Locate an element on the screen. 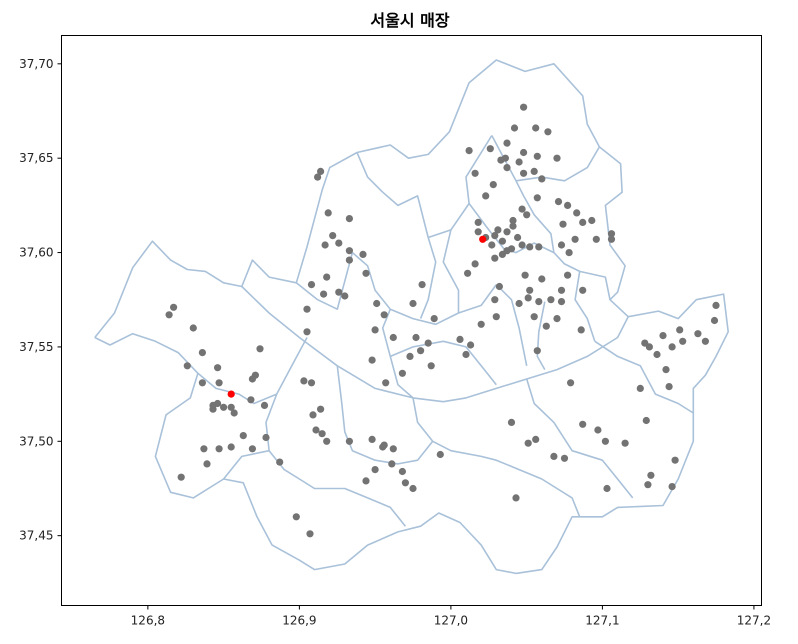 The image size is (798, 644). x-tick-label-0: 126,8 is located at coordinates (148, 621).